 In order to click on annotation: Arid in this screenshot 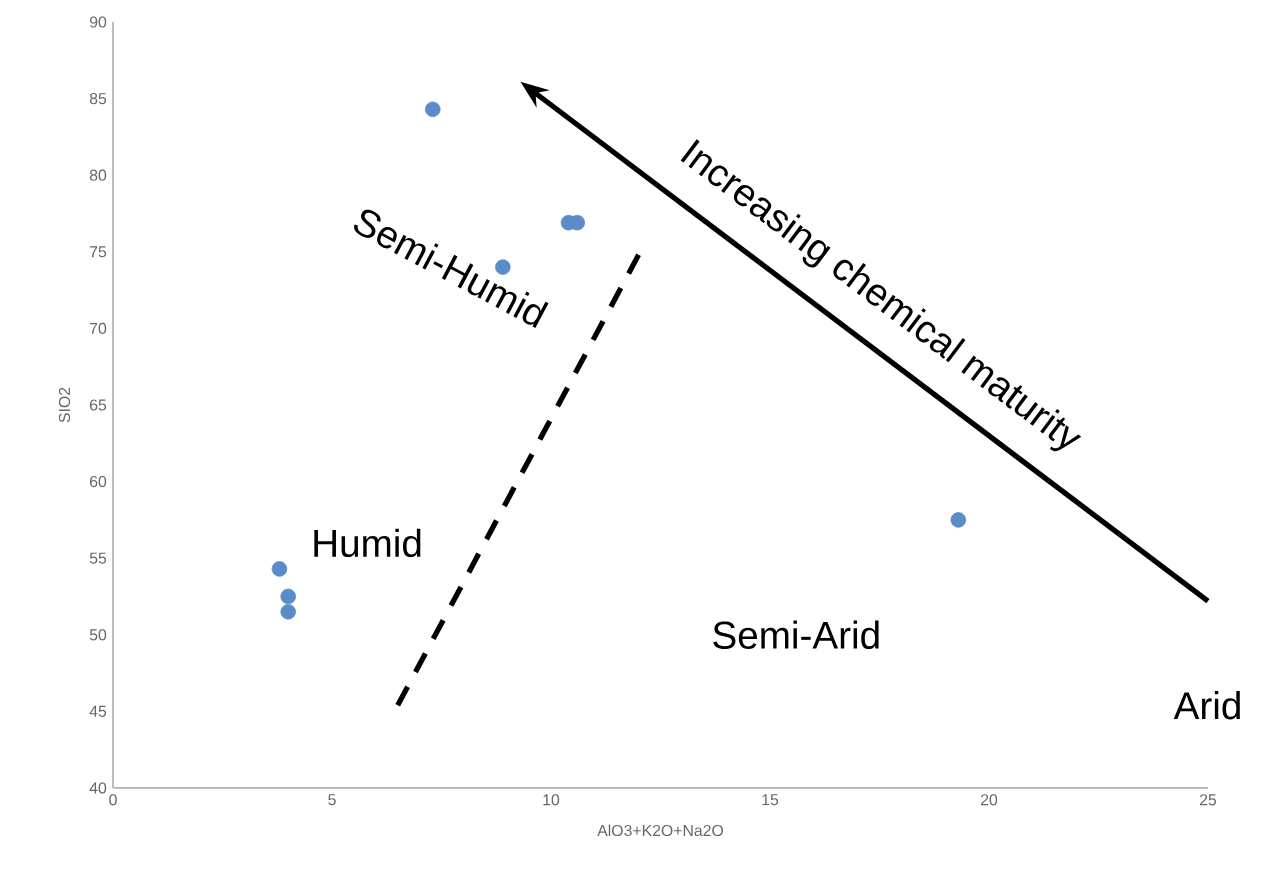, I will do `click(1206, 705)`.